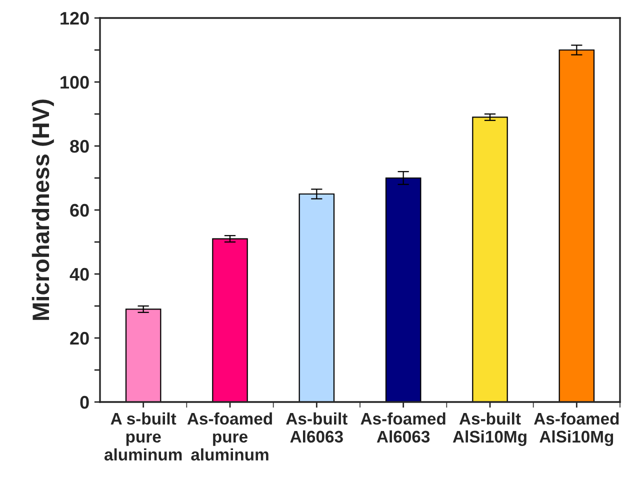 The width and height of the screenshot is (633, 479). Describe the element at coordinates (79, 338) in the screenshot. I see `y-tick-label: 20` at that location.